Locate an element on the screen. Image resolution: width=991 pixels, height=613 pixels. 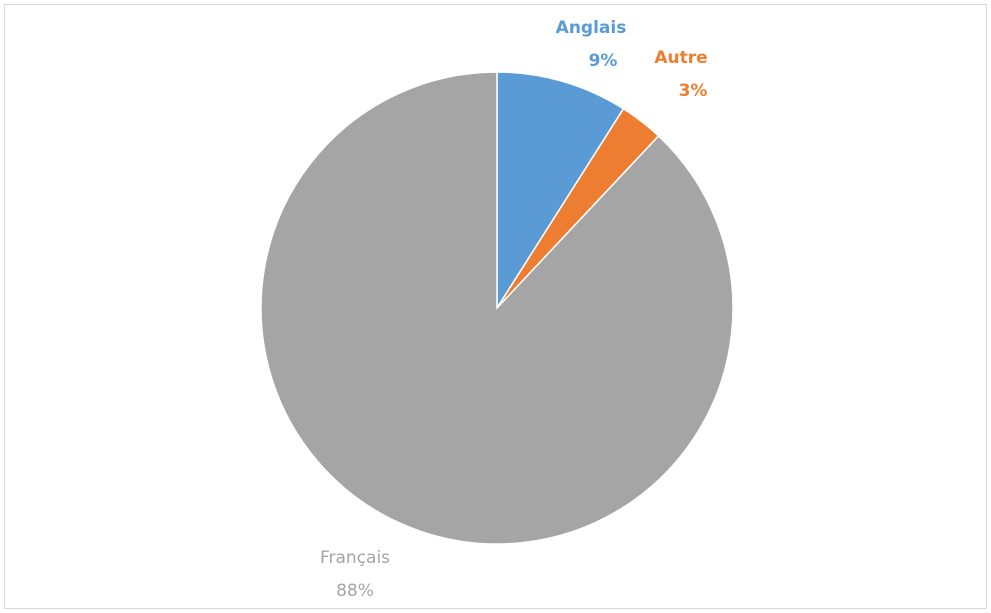
value-label: 9% is located at coordinates (603, 61).